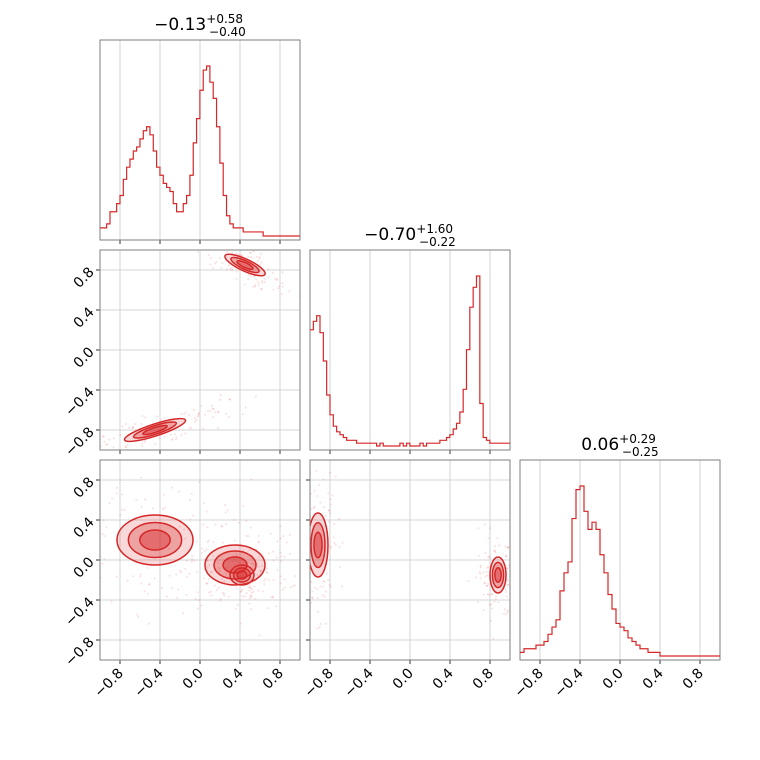 The height and width of the screenshot is (760, 760). I want to click on title-median: −0.70, so click(390, 235).